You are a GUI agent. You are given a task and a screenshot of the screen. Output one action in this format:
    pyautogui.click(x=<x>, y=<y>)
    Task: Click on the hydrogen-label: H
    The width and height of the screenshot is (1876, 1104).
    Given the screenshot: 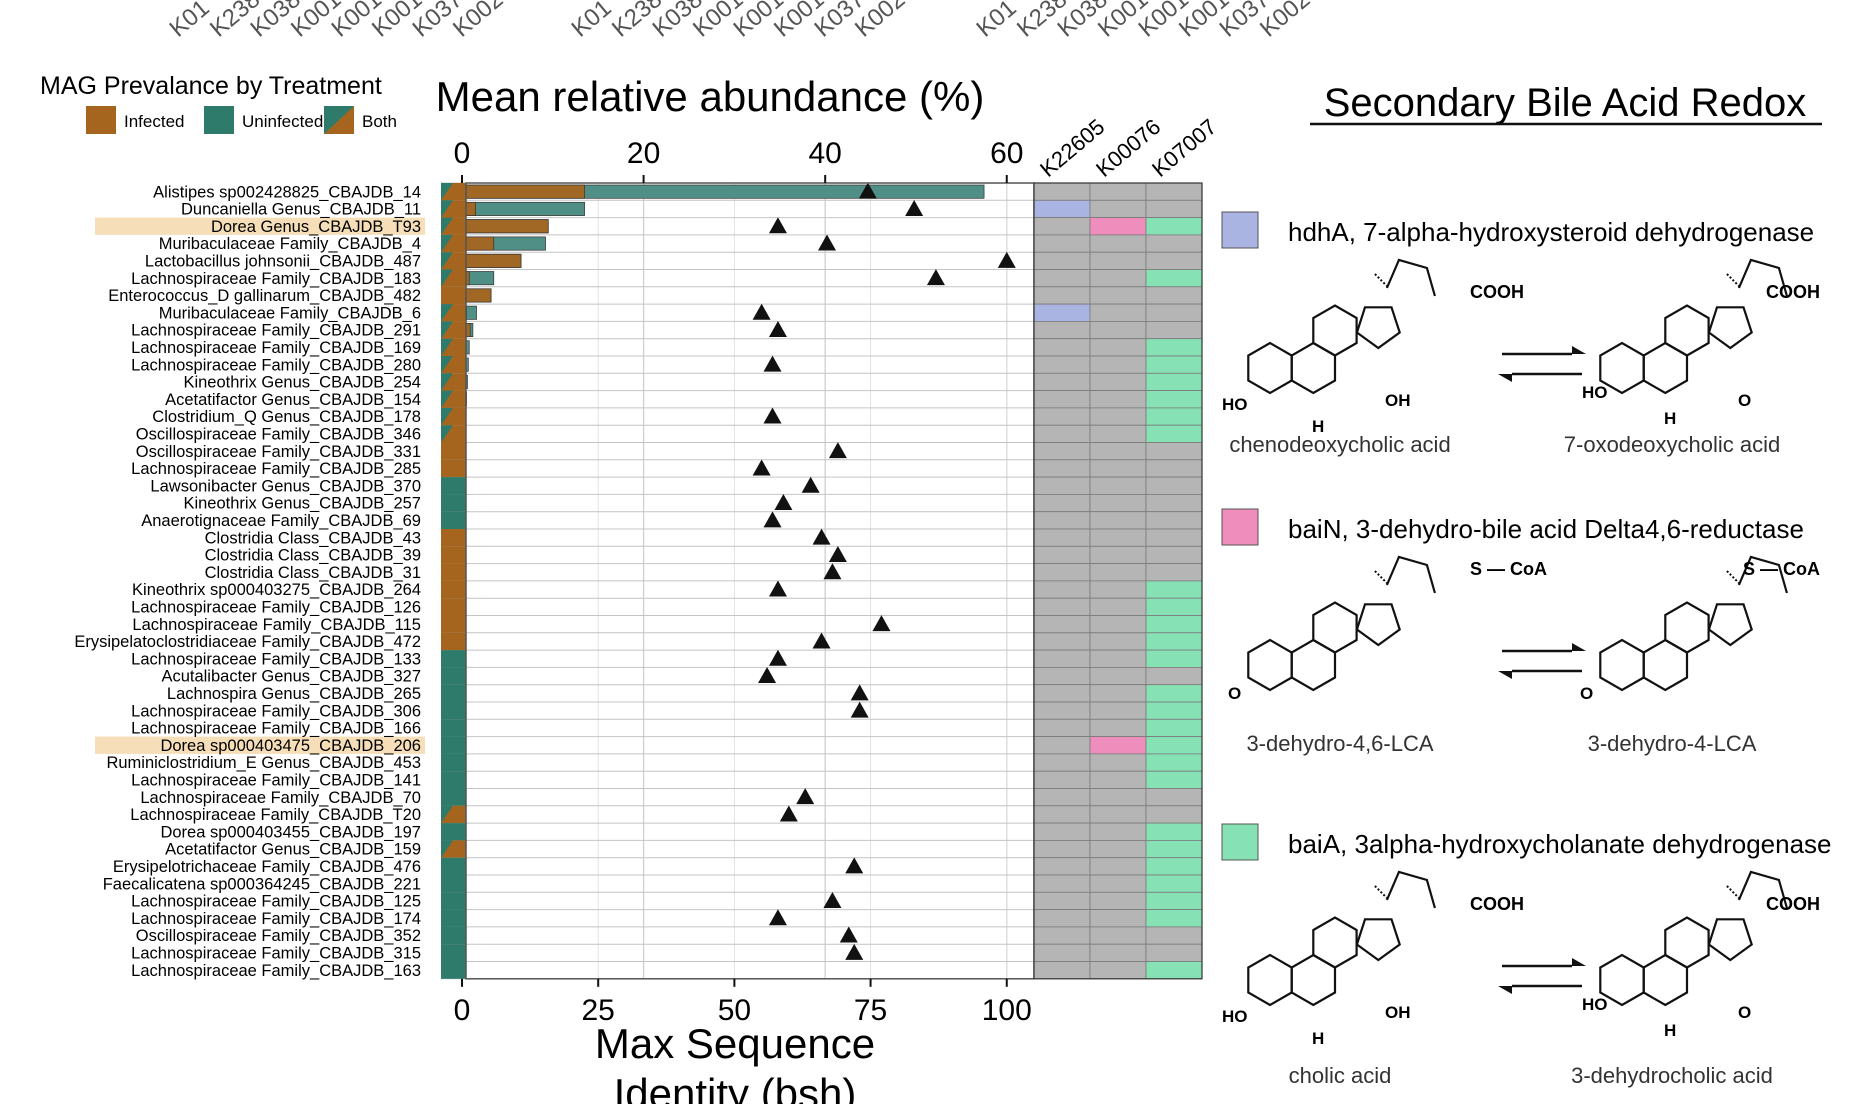 What is the action you would take?
    pyautogui.click(x=1670, y=418)
    